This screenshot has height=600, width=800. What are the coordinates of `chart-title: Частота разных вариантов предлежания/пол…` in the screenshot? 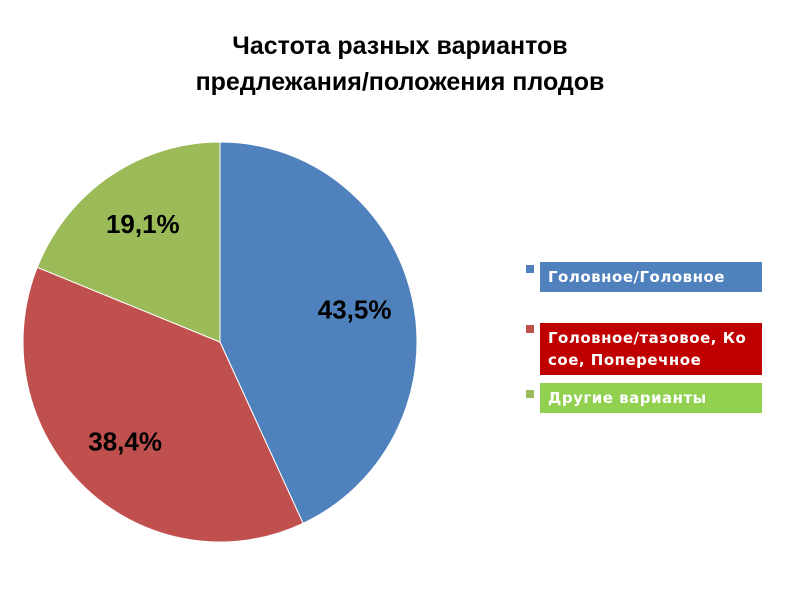 It's located at (400, 64).